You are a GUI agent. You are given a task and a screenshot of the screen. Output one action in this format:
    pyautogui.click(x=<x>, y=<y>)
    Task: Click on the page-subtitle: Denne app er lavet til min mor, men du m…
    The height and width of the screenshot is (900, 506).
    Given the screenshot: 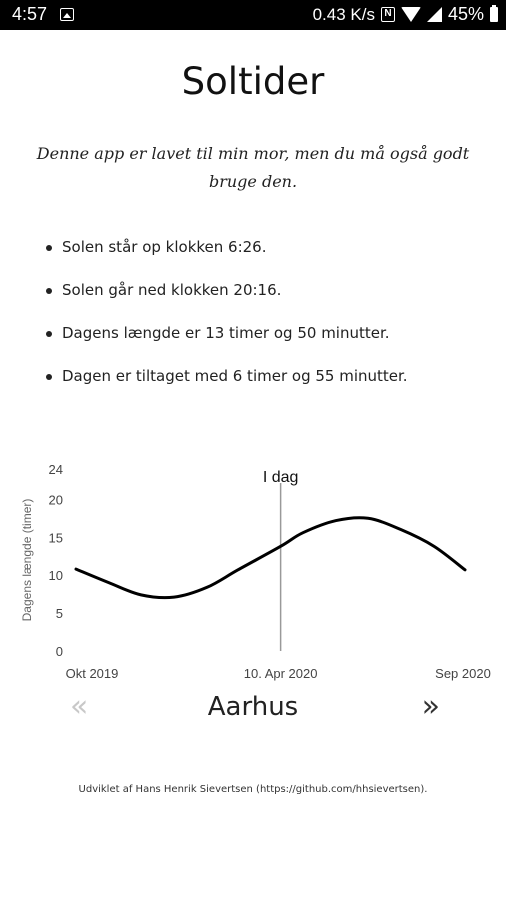 What is the action you would take?
    pyautogui.click(x=253, y=167)
    